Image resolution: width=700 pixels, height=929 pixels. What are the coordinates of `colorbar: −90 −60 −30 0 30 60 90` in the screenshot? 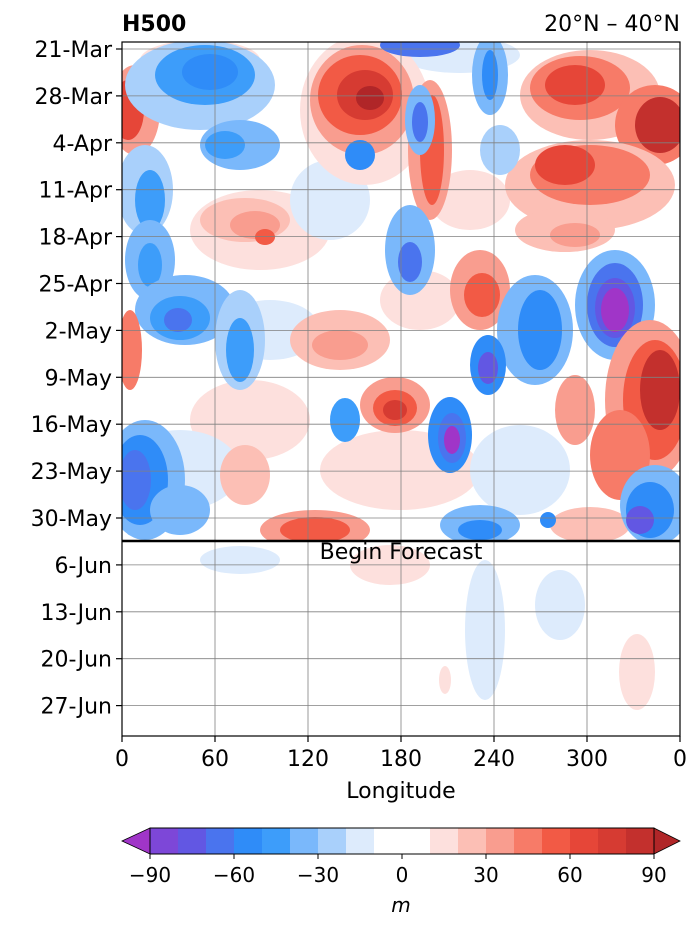 It's located at (401, 857).